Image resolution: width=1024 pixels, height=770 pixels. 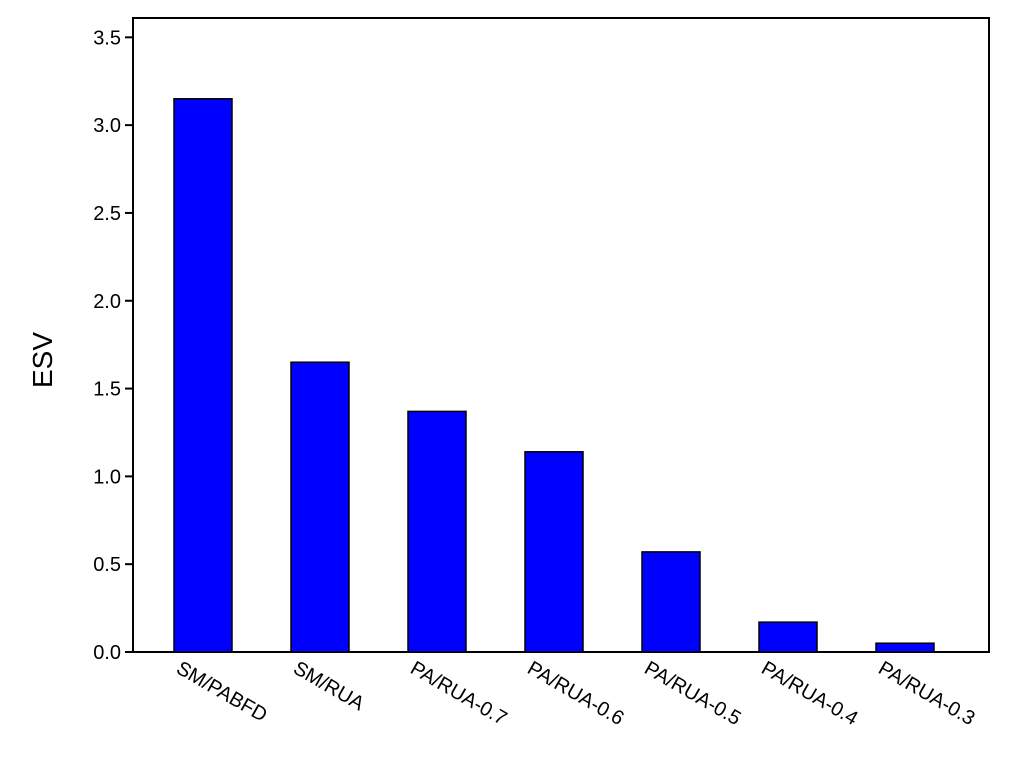 What do you see at coordinates (107, 653) in the screenshot?
I see `y-tick-label: 0.0` at bounding box center [107, 653].